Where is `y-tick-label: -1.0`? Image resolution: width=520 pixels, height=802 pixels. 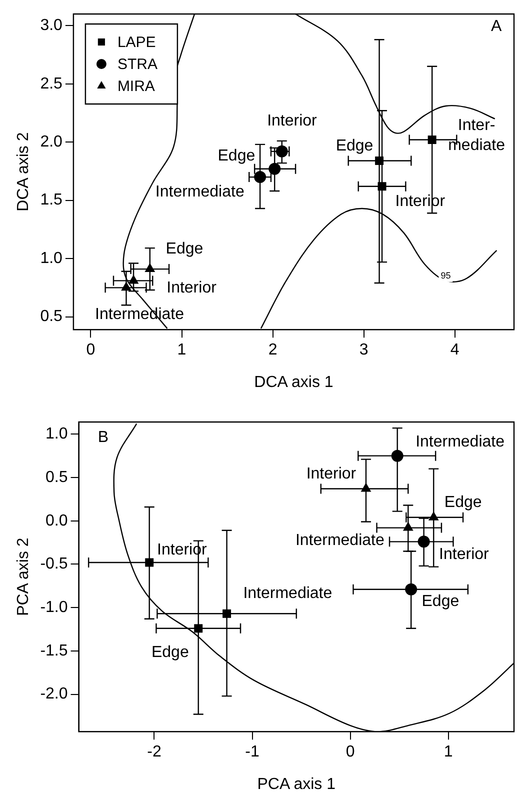
y-tick-label: -1.0 is located at coordinates (54, 607).